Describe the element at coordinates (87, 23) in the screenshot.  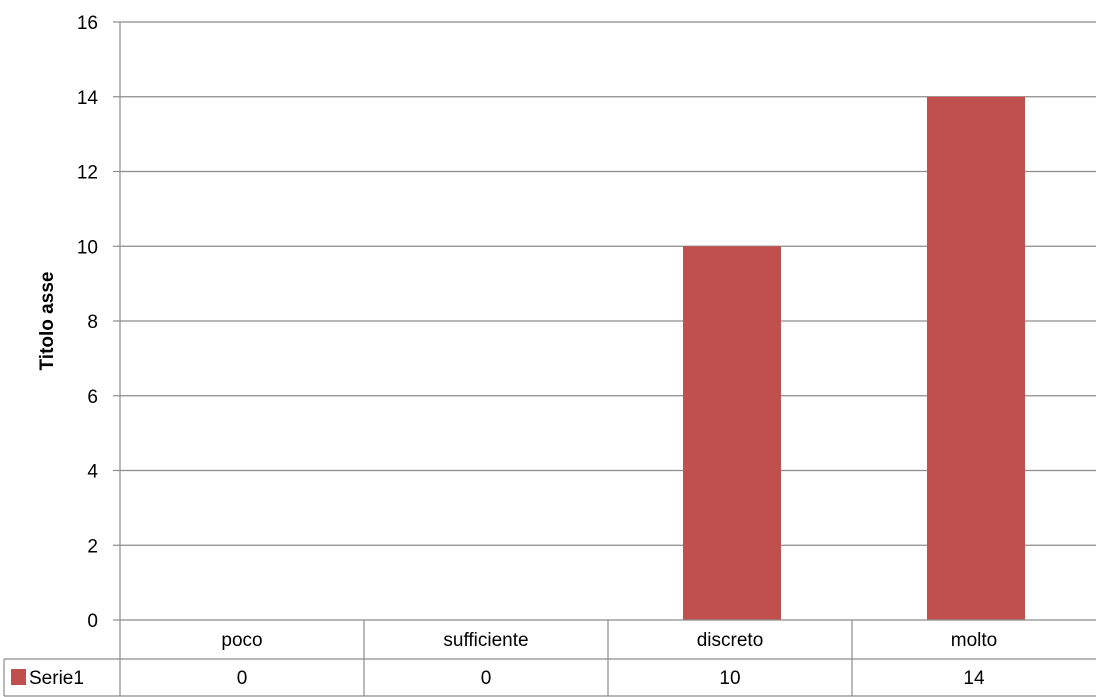
I see `y-tick-label: 16` at that location.